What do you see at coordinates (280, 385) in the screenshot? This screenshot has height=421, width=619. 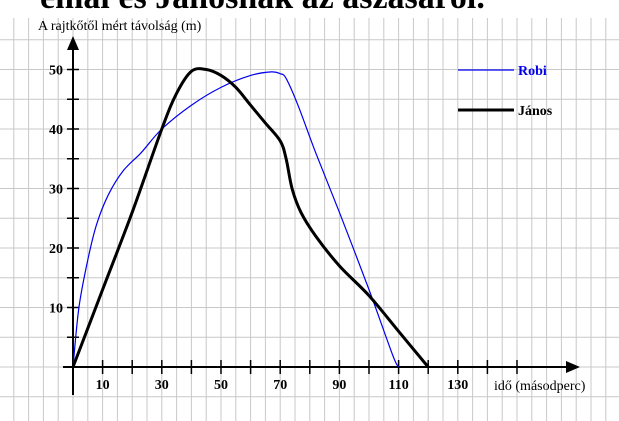 I see `x-tick-label: 70` at bounding box center [280, 385].